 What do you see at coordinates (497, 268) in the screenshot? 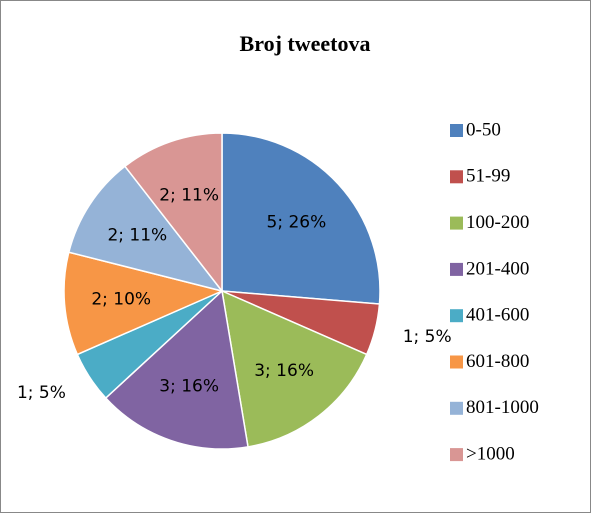
I see `legend-label: 201-400` at bounding box center [497, 268].